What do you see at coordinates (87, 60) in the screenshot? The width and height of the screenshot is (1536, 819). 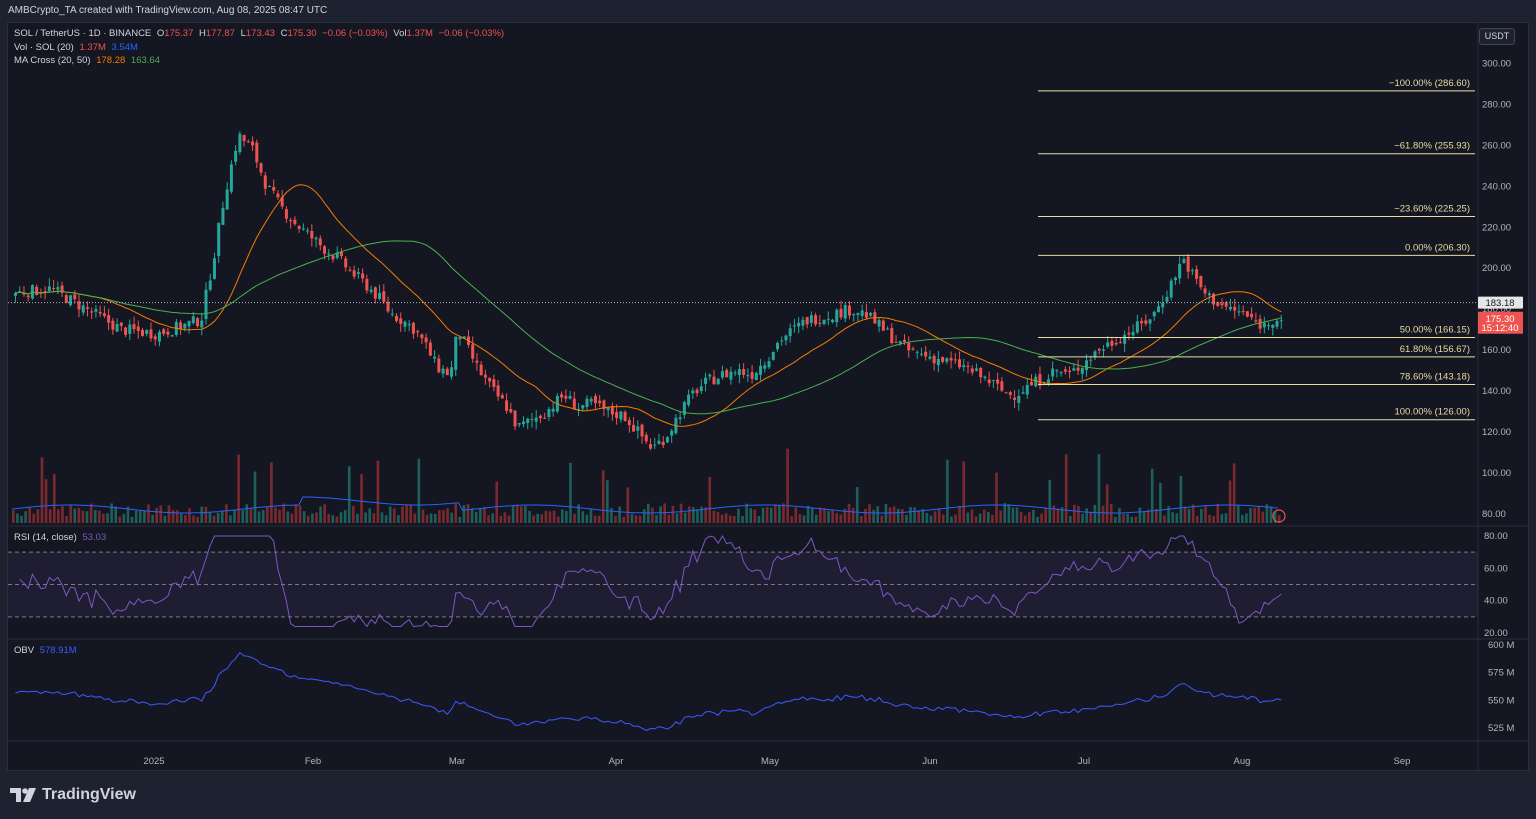 I see `ma-legend: MA Cross (20, 50) 178.28 163.64` at bounding box center [87, 60].